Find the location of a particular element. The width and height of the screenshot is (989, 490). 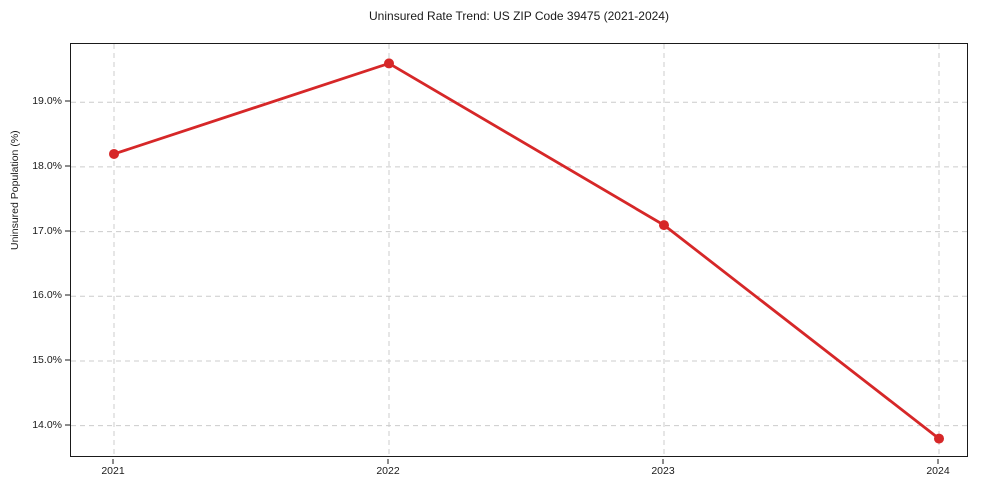

y-tick-label: 15.0% is located at coordinates (47, 359).